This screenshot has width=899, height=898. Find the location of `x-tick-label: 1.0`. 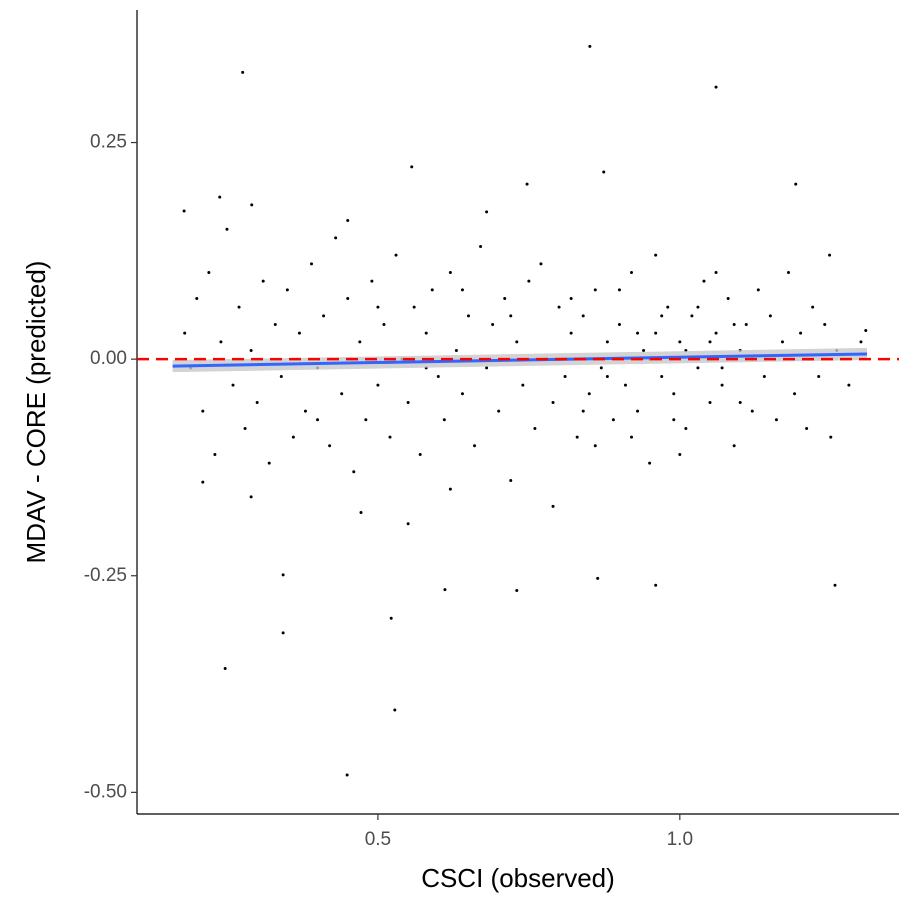

x-tick-label: 1.0 is located at coordinates (680, 839).